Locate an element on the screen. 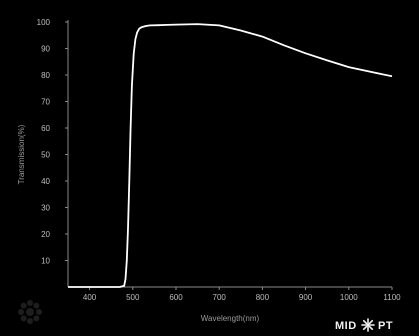  y-tick-label: 60 is located at coordinates (45, 128).